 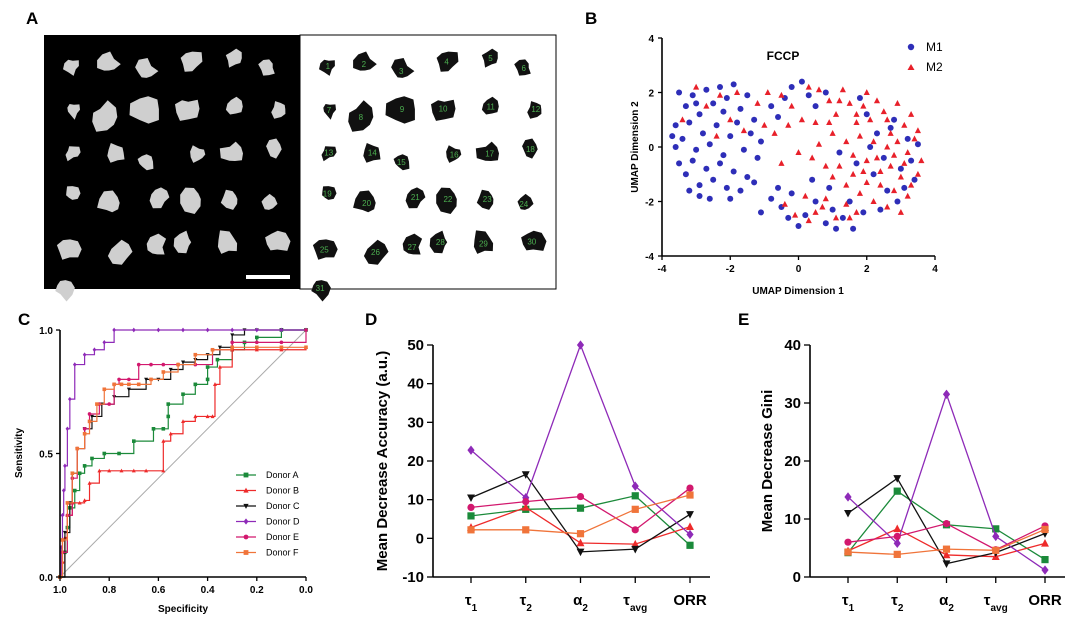 I want to click on cell-number-label: 9, so click(x=402, y=109).